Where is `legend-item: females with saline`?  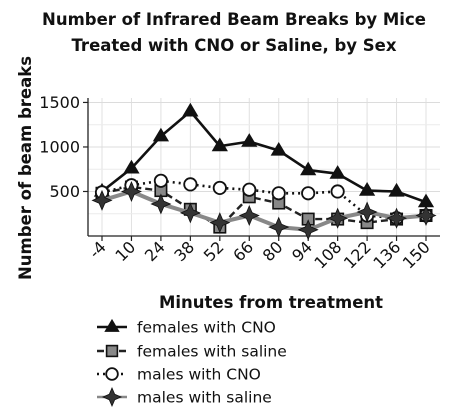 legend-item: females with saline is located at coordinates (192, 352).